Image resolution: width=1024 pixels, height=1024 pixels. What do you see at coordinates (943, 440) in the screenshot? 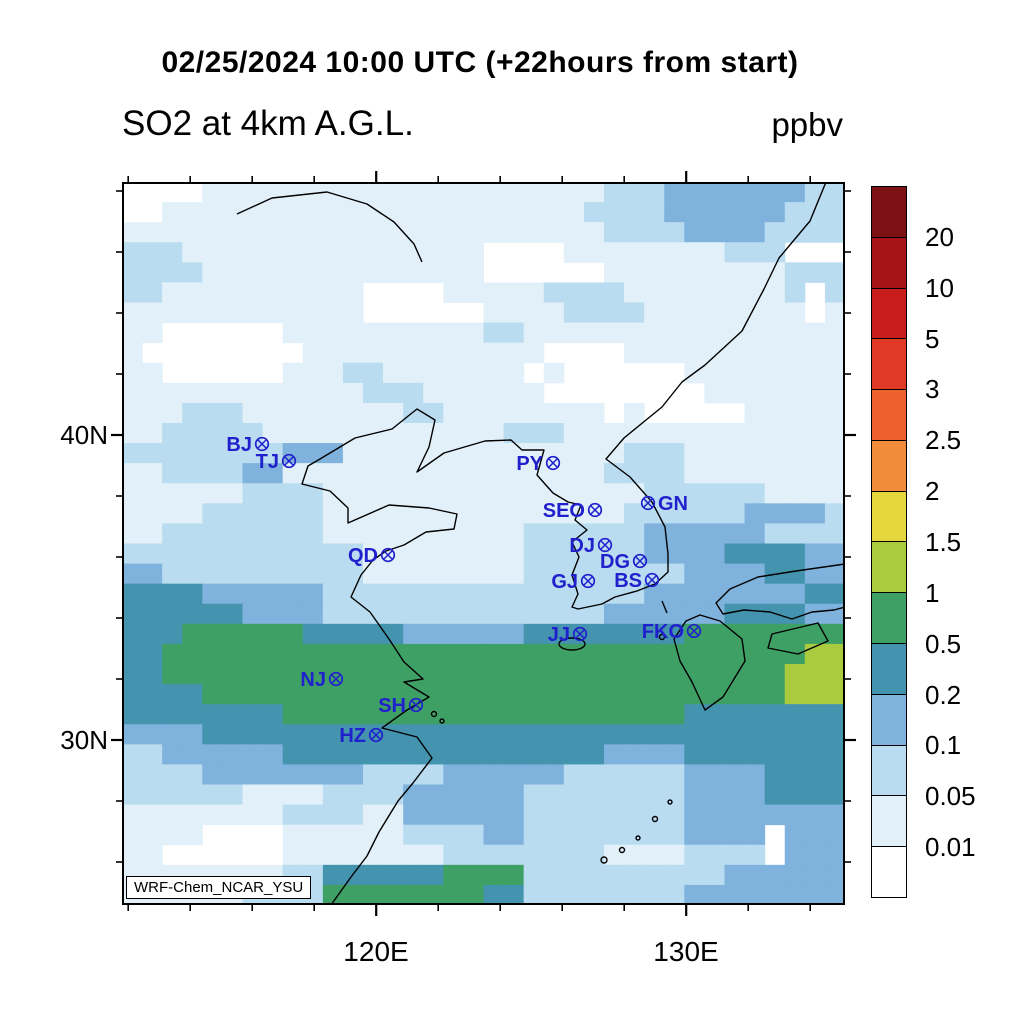
I see `colorbar-label: 2.5` at bounding box center [943, 440].